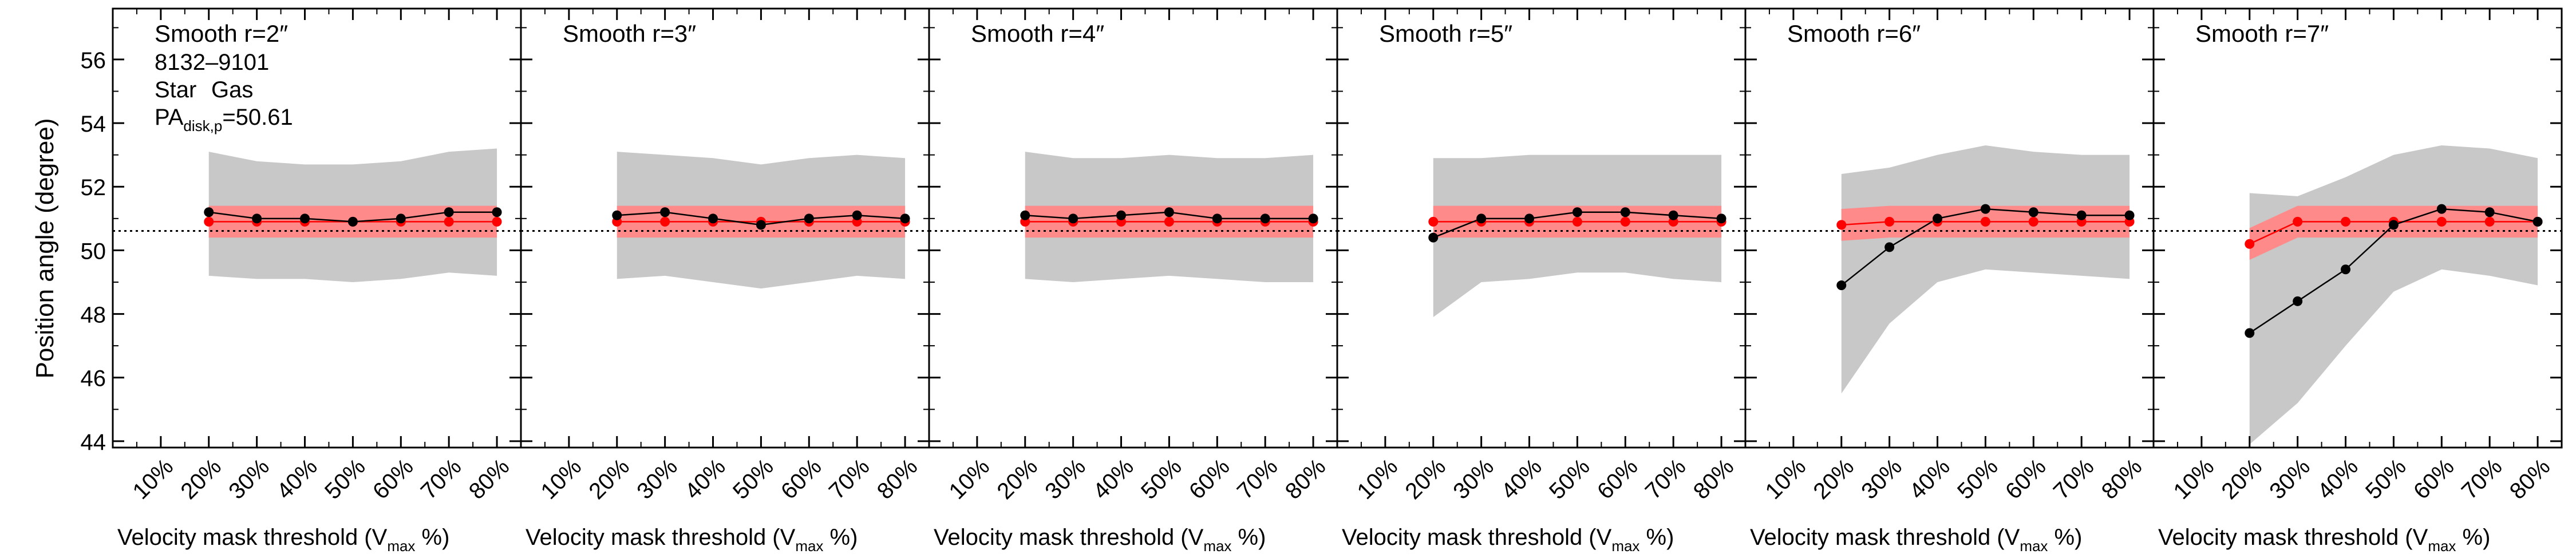 The width and height of the screenshot is (2576, 558). Describe the element at coordinates (93, 124) in the screenshot. I see `y-tick-label: 54` at that location.